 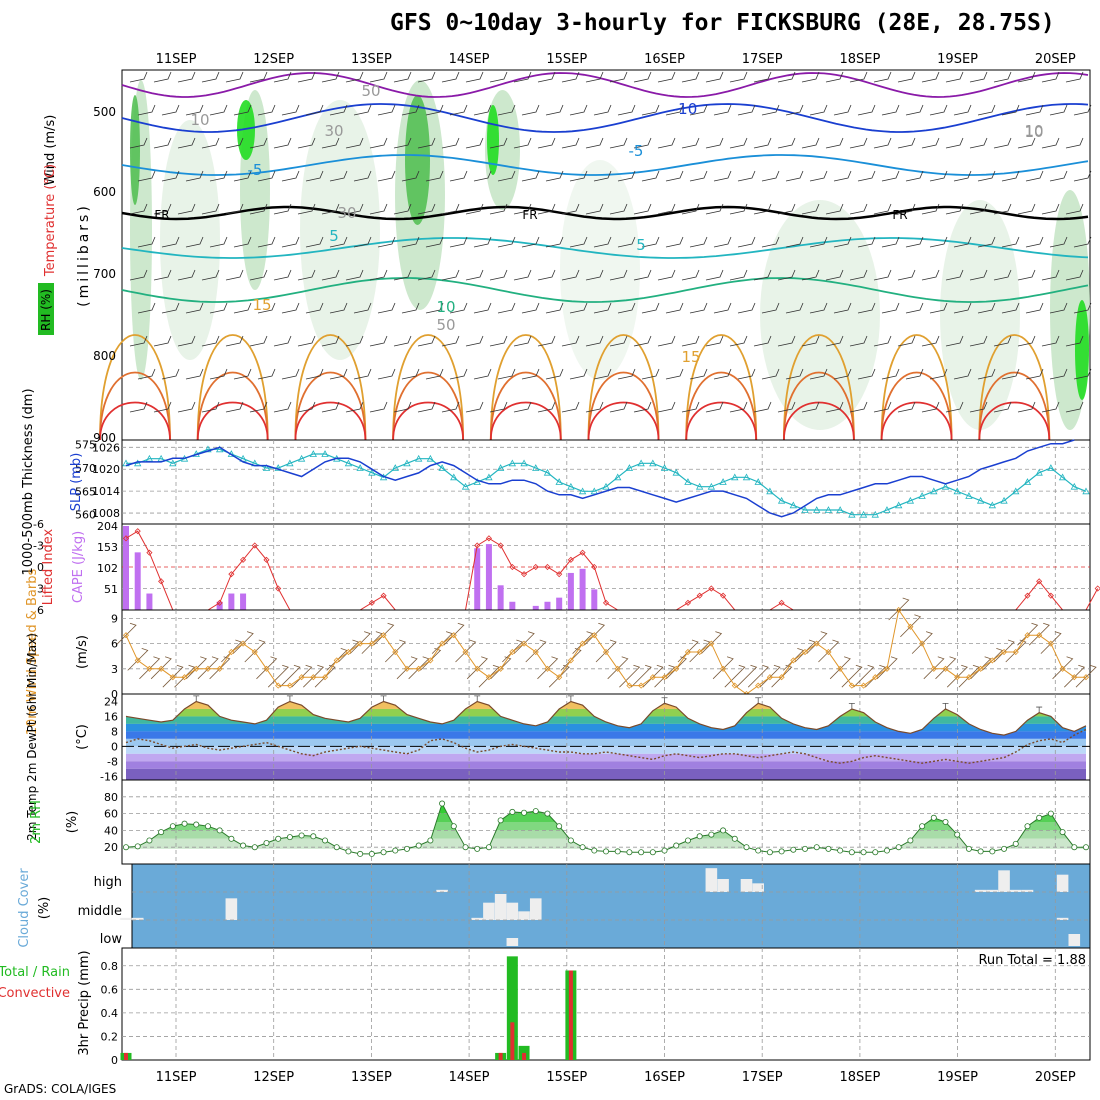 What do you see at coordinates (100, 911) in the screenshot?
I see `cloud-middle-label: middle` at bounding box center [100, 911].